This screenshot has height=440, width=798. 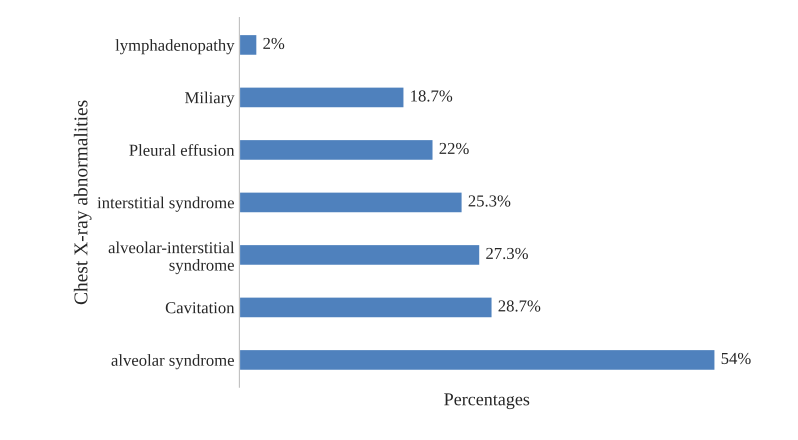 What do you see at coordinates (174, 46) in the screenshot?
I see `y-tick-label: lymphadenopathy` at bounding box center [174, 46].